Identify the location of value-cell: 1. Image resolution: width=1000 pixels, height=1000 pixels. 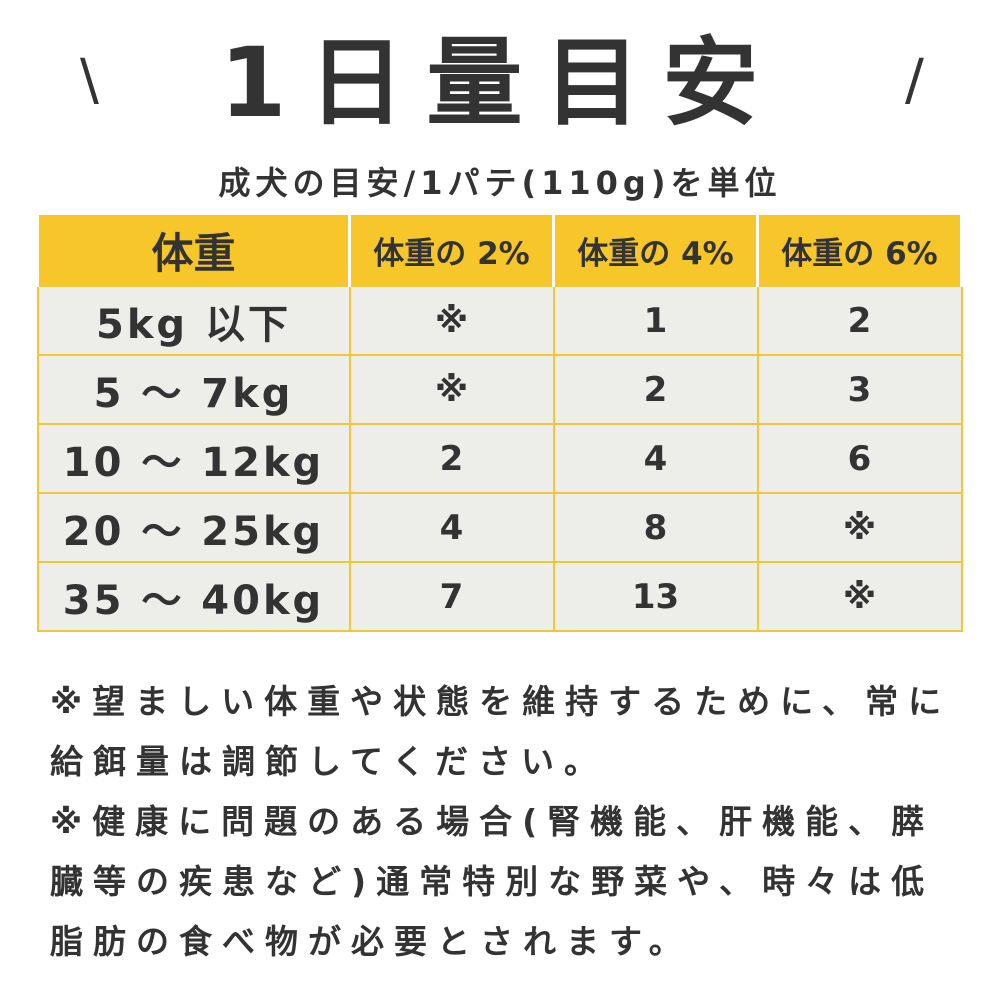
(655, 320).